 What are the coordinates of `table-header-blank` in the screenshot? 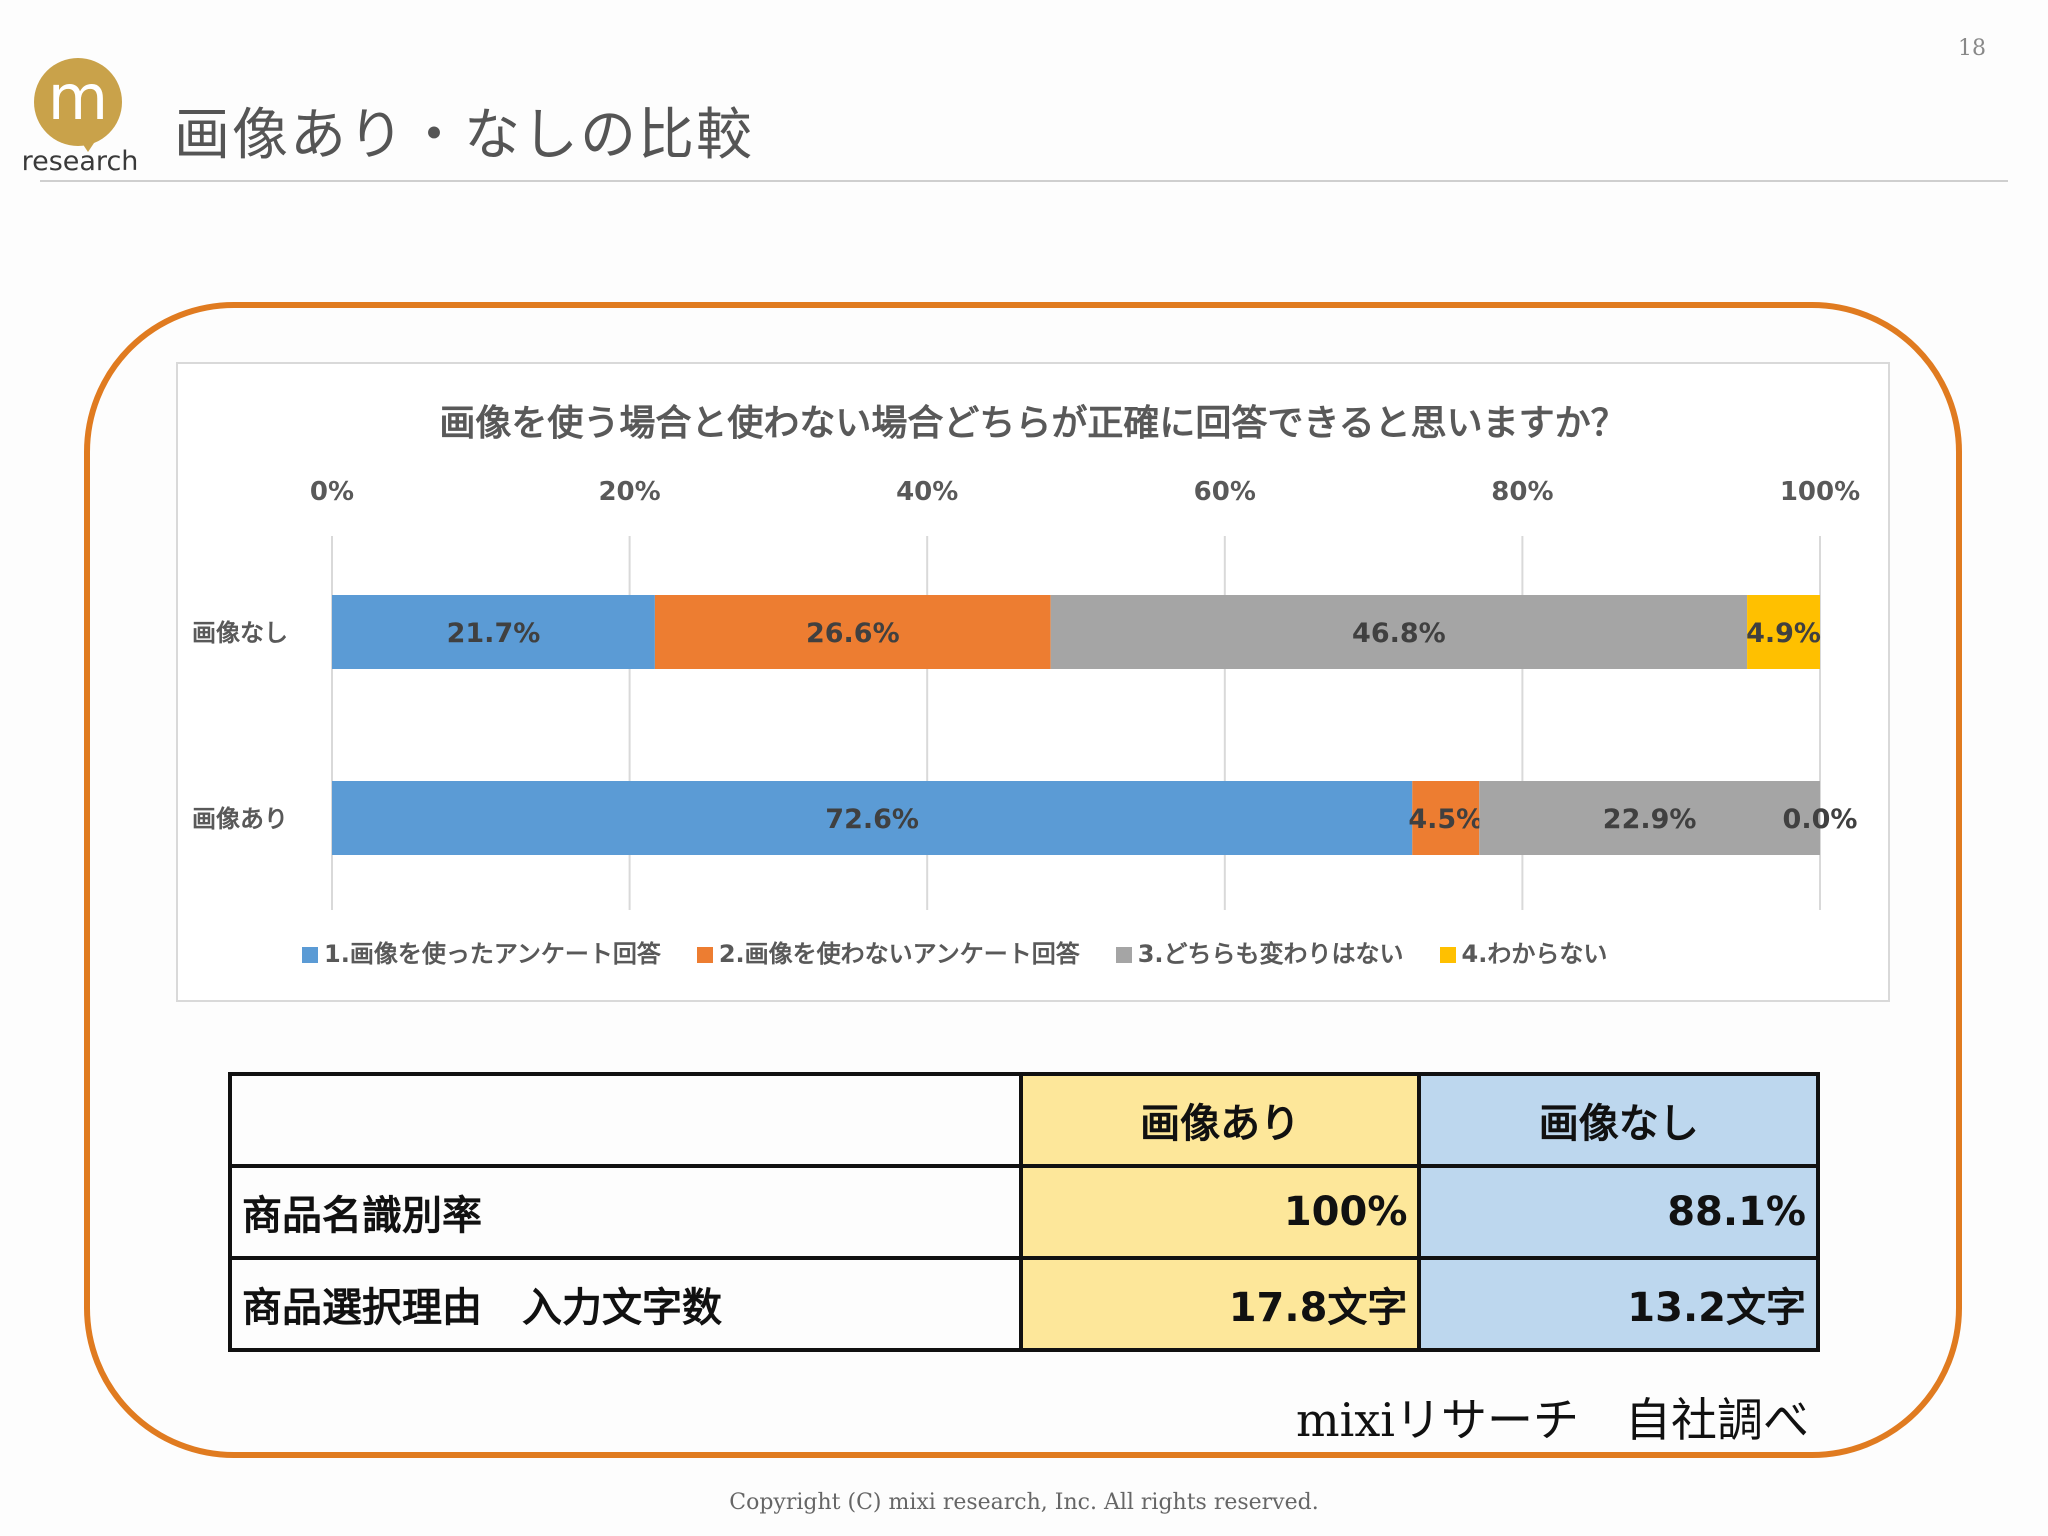 It's located at (625, 1120).